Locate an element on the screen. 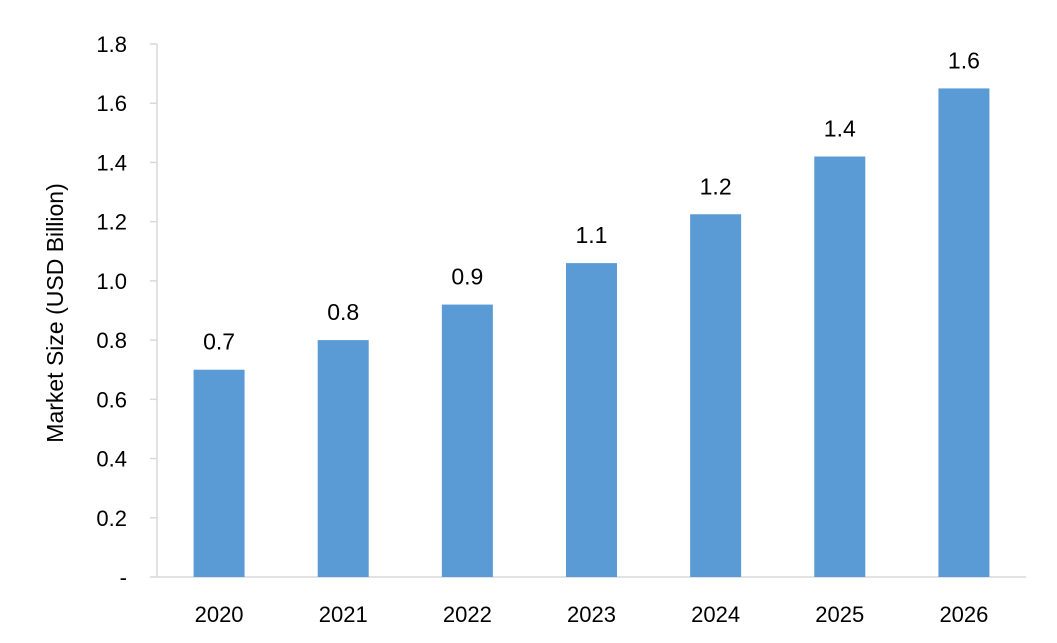 Image resolution: width=1057 pixels, height=643 pixels. y-tick-label: 1.4 is located at coordinates (111, 162).